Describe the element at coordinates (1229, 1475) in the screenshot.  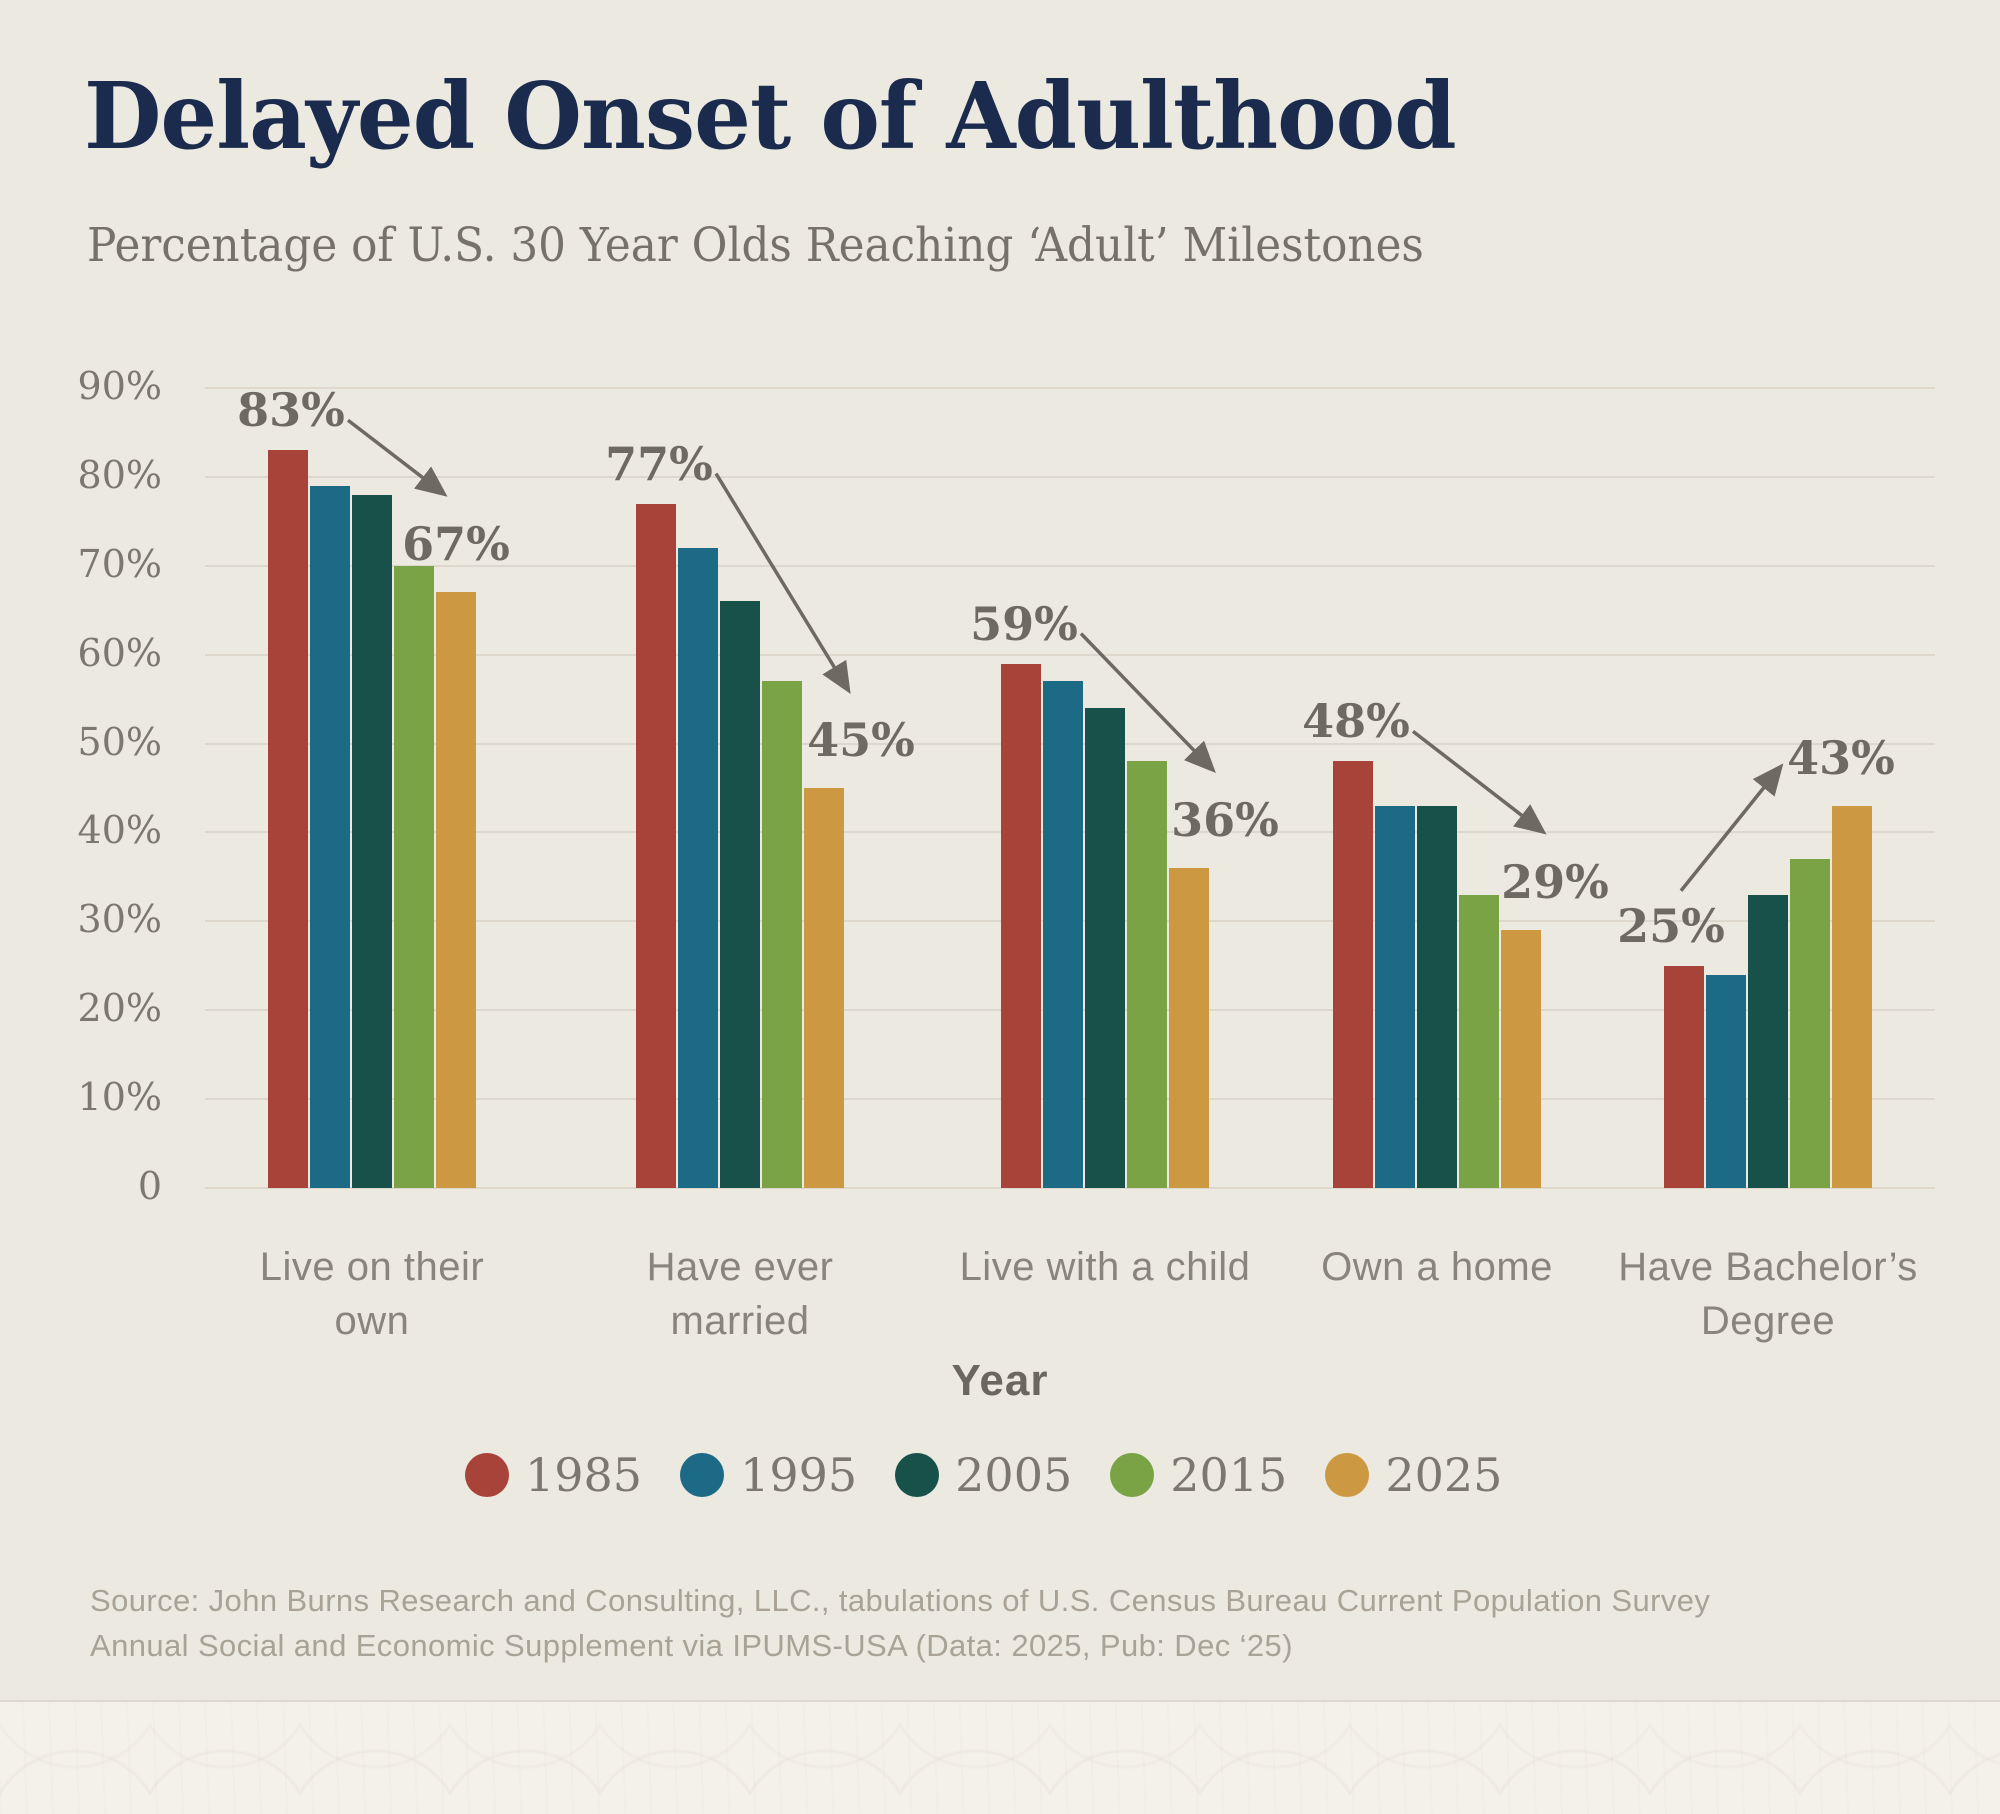
I see `legend-year-label: 2015` at that location.